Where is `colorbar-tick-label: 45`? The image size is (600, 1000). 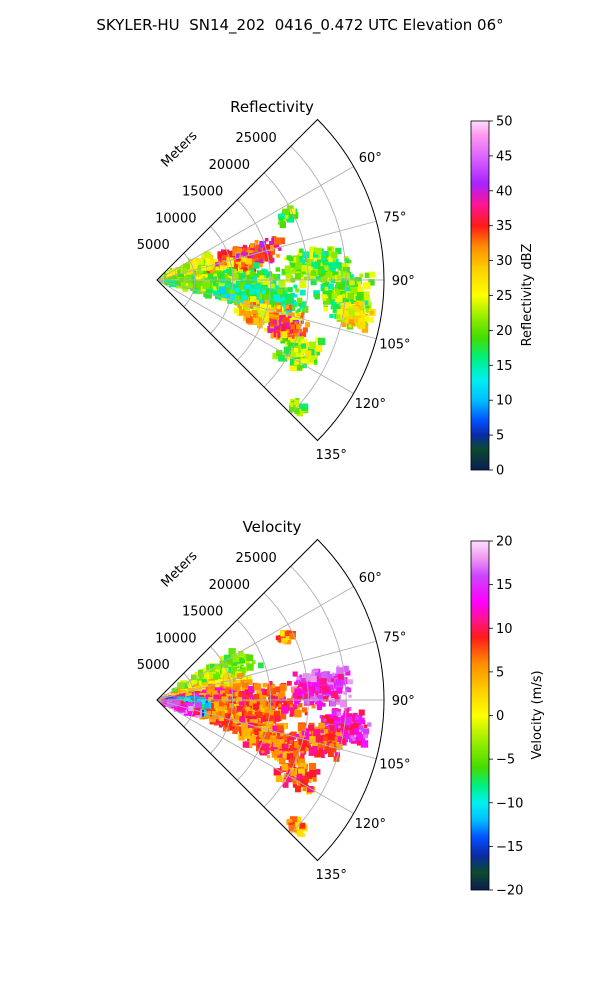 colorbar-tick-label: 45 is located at coordinates (504, 156).